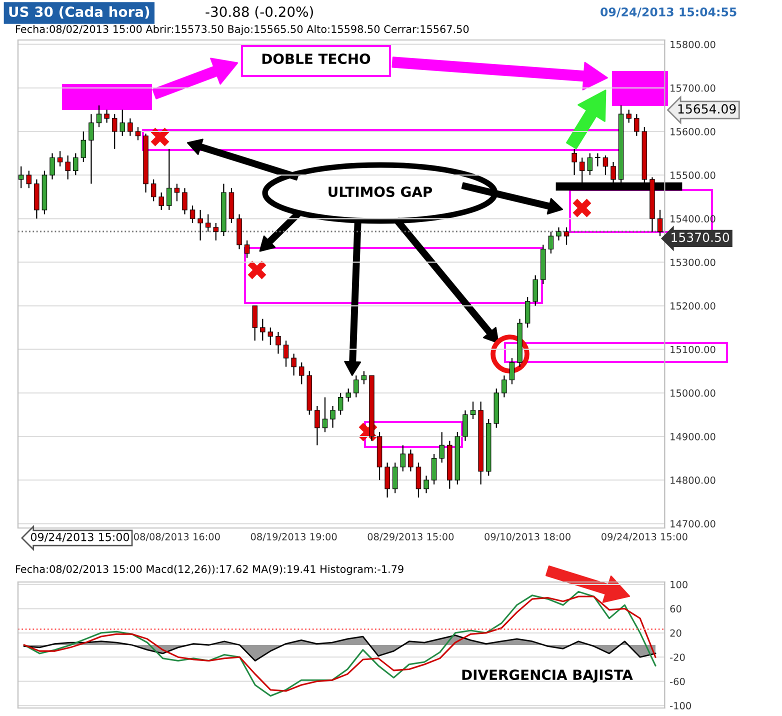 The width and height of the screenshot is (782, 716). What do you see at coordinates (701, 237) in the screenshot?
I see `ref-line-label: 15370.50` at bounding box center [701, 237].